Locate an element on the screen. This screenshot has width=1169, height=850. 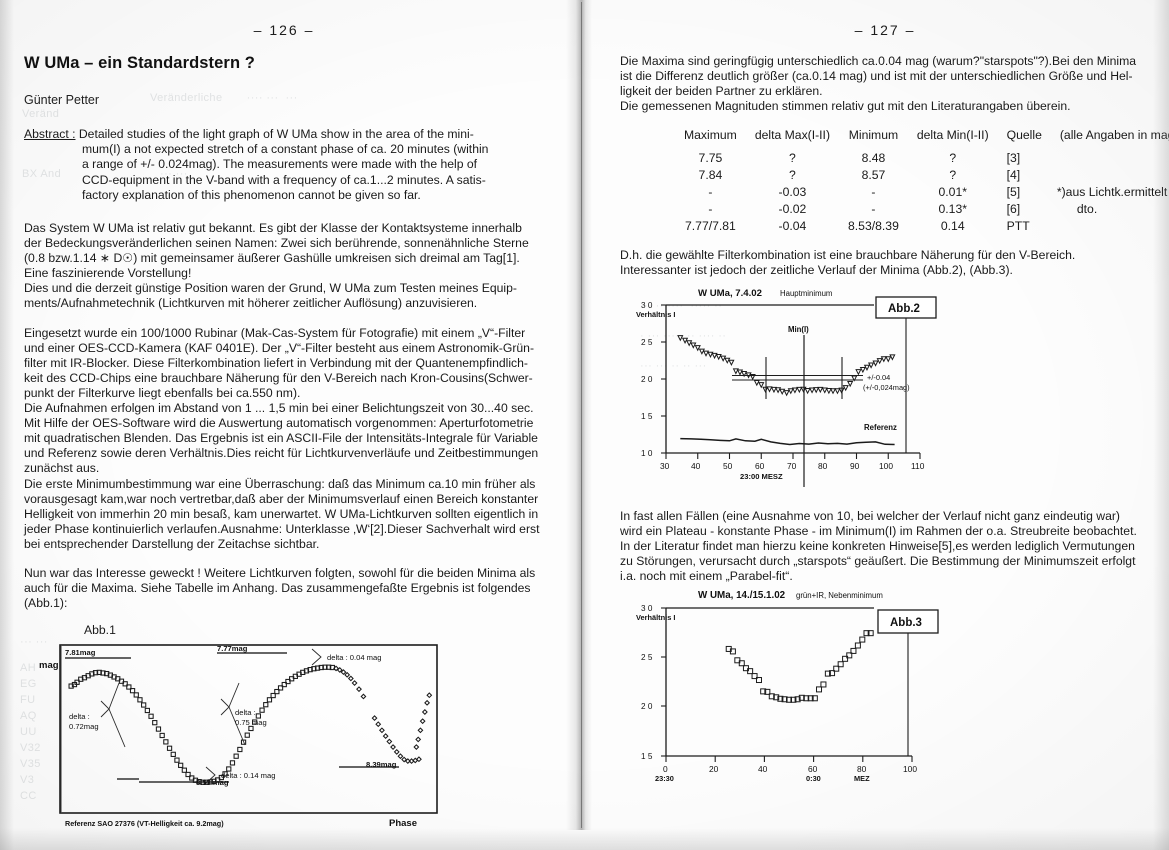
cell: [5] is located at coordinates (1013, 191).